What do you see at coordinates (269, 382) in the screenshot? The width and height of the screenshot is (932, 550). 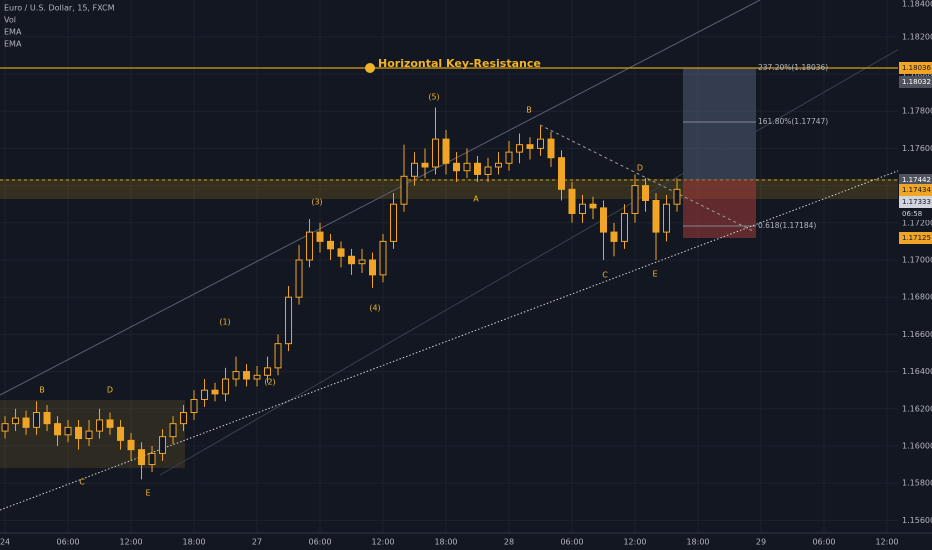 I see `wave-label: (2)` at bounding box center [269, 382].